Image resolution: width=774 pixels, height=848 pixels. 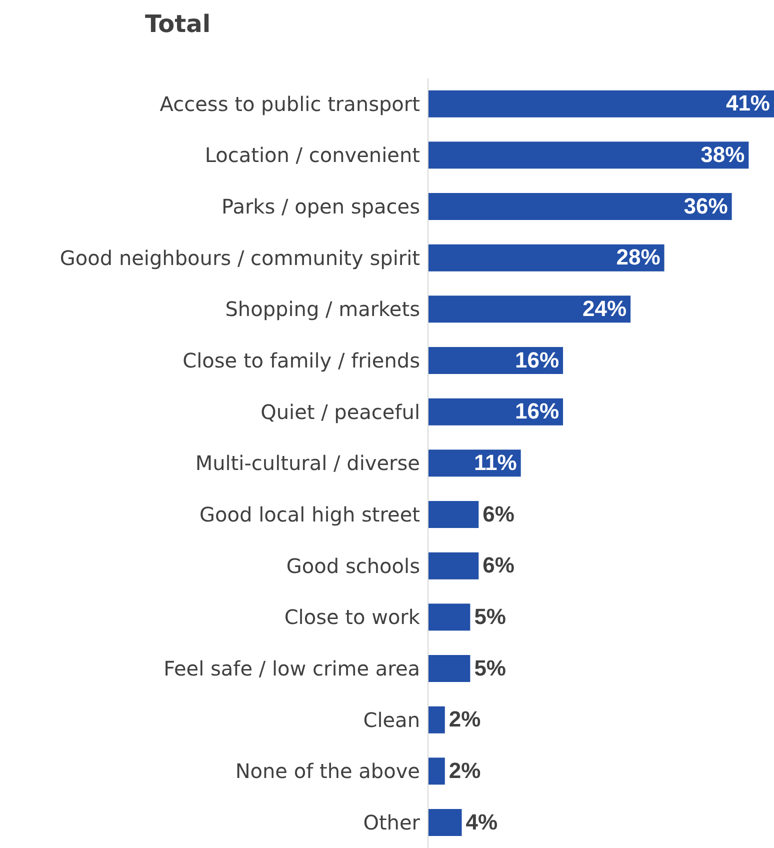 What do you see at coordinates (301, 360) in the screenshot?
I see `y-tick-label: Close to family / friends` at bounding box center [301, 360].